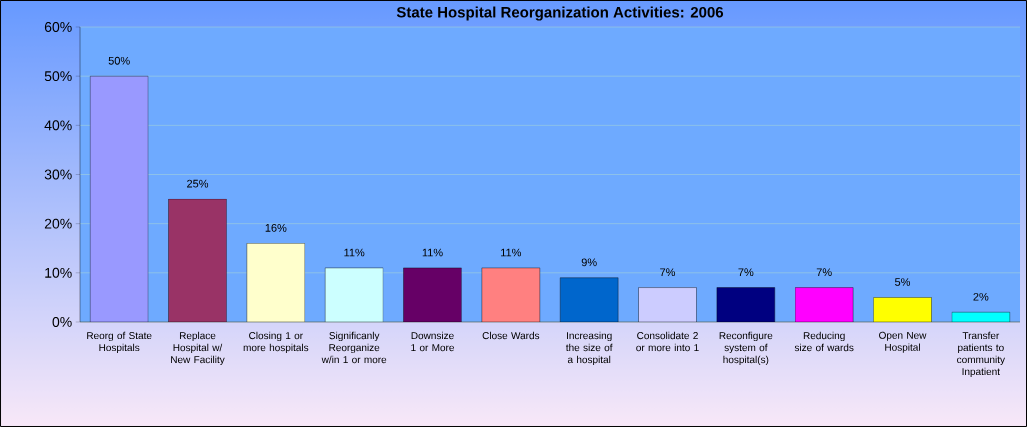 The height and width of the screenshot is (427, 1027). What do you see at coordinates (589, 262) in the screenshot?
I see `data-label: 9%` at bounding box center [589, 262].